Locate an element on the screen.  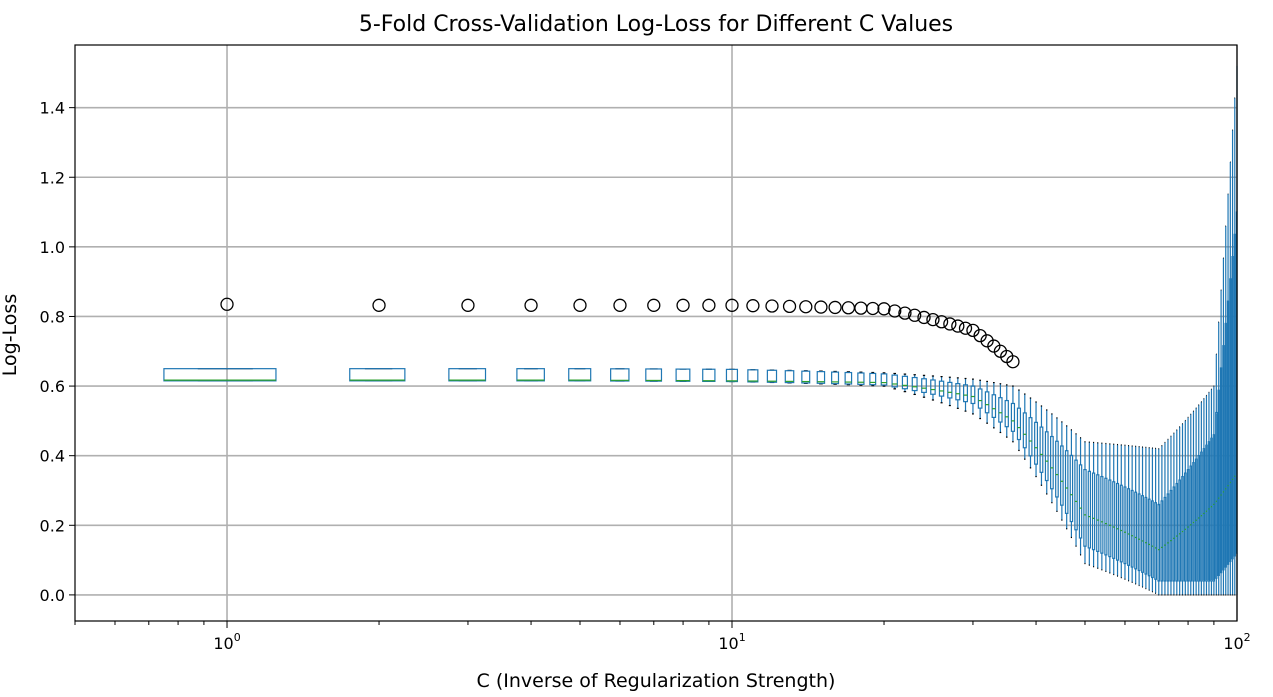
y-tick-label: 1.2 is located at coordinates (52, 177).